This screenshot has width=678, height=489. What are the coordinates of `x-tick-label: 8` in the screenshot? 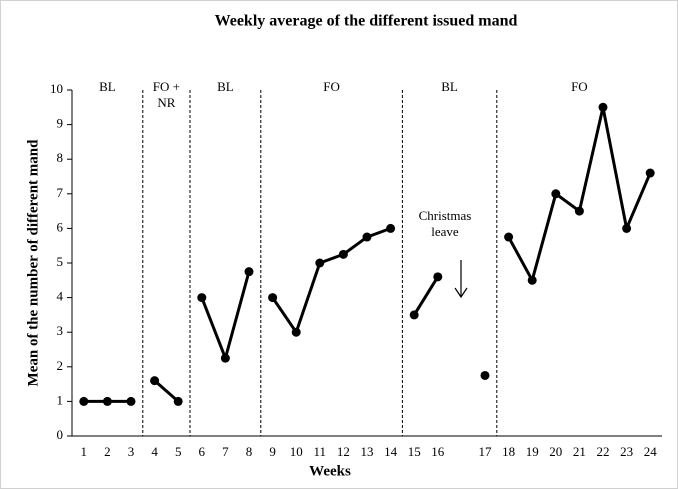 It's located at (249, 451).